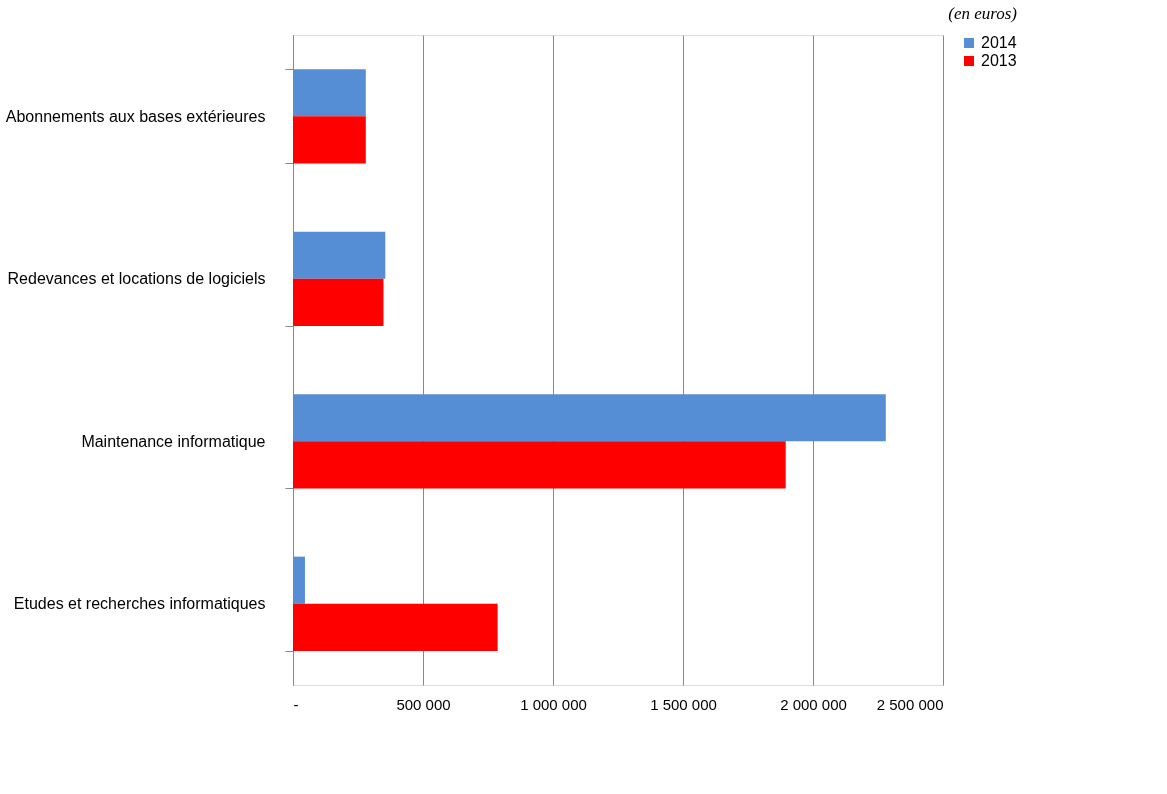 The image size is (1167, 794). What do you see at coordinates (683, 704) in the screenshot?
I see `x-tick-label: 1 500 000` at bounding box center [683, 704].